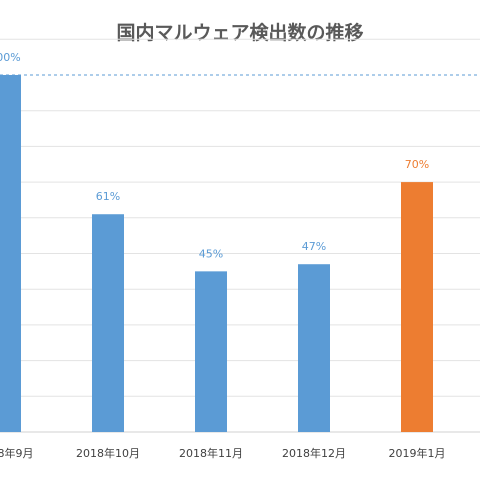 This screenshot has width=480, height=480. I want to click on x-tick-label-0: 2018年9月, so click(17, 453).